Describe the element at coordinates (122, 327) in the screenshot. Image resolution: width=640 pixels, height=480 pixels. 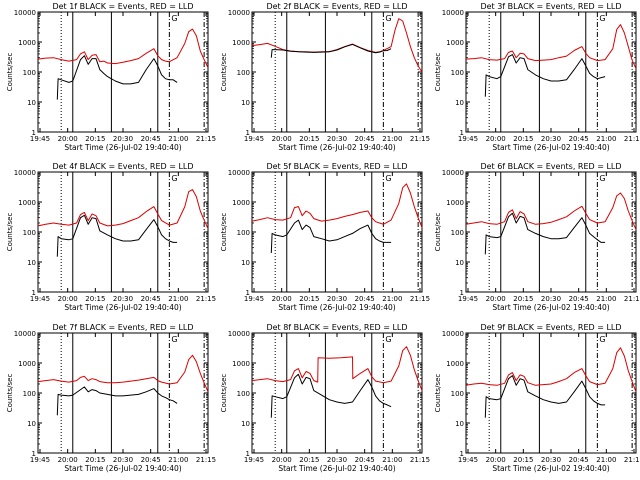
I see `panel-title: Det 7f BLACK = Events, RED = LLD` at that location.